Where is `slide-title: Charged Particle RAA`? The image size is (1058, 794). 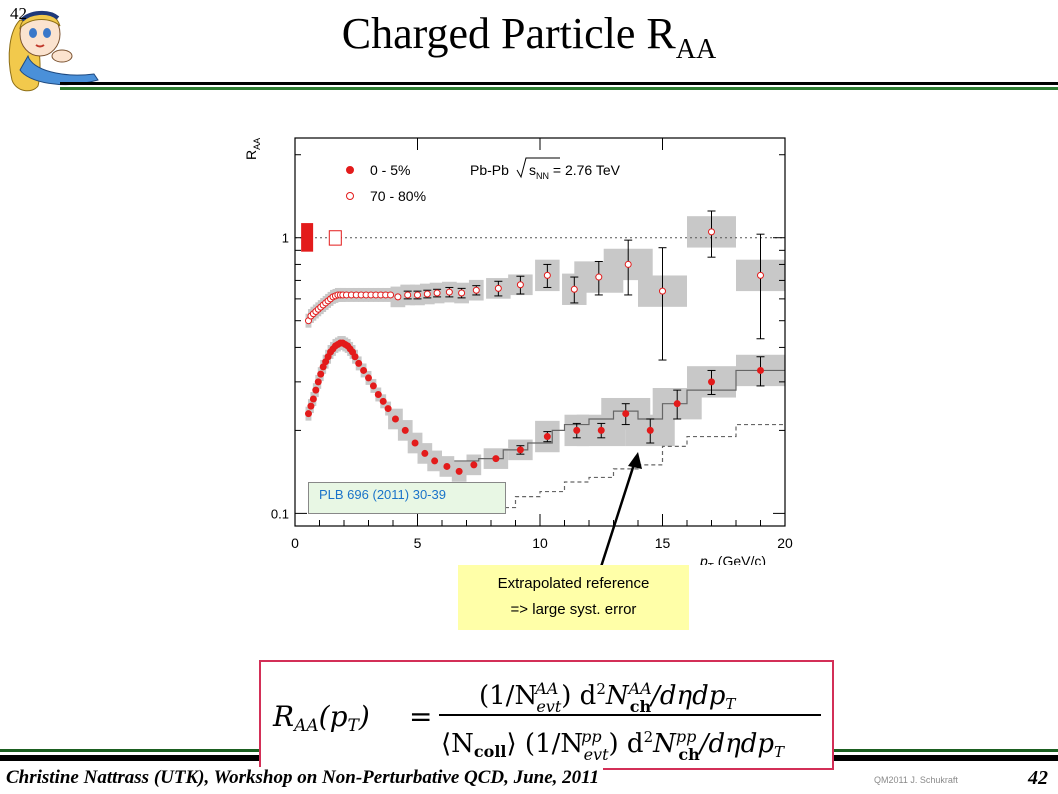
slide-title: Charged Particle RAA is located at coordinates (529, 37).